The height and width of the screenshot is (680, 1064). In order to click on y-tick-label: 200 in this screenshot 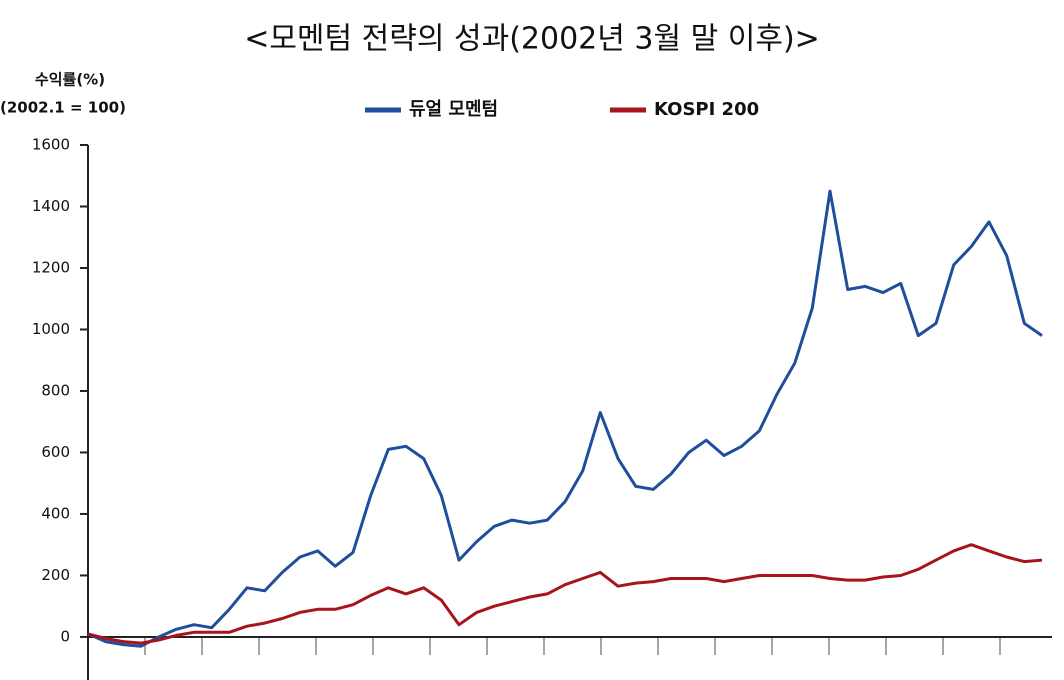, I will do `click(55, 575)`.